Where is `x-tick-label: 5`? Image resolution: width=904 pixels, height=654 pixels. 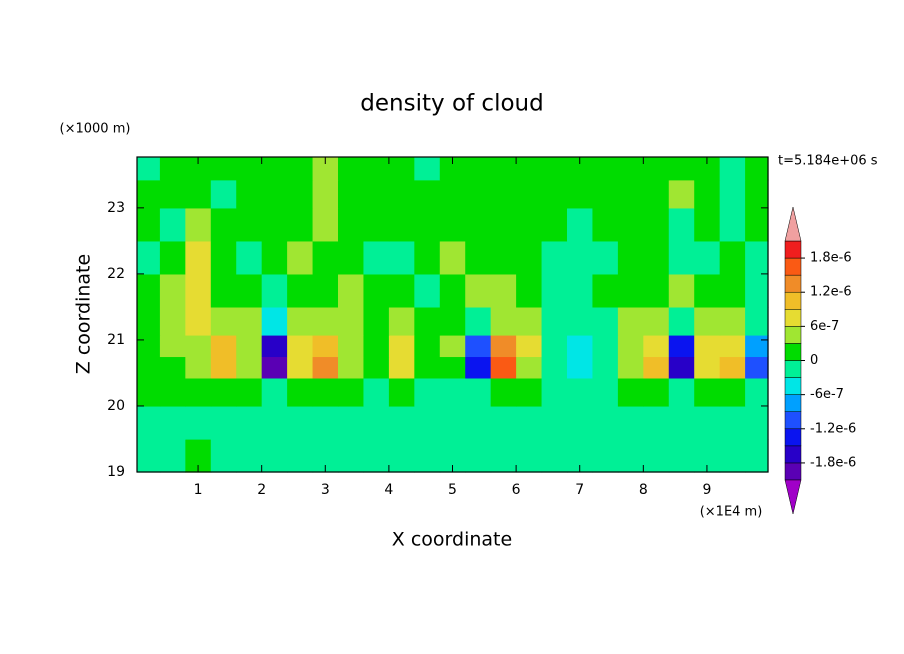 x-tick-label: 5 is located at coordinates (452, 490).